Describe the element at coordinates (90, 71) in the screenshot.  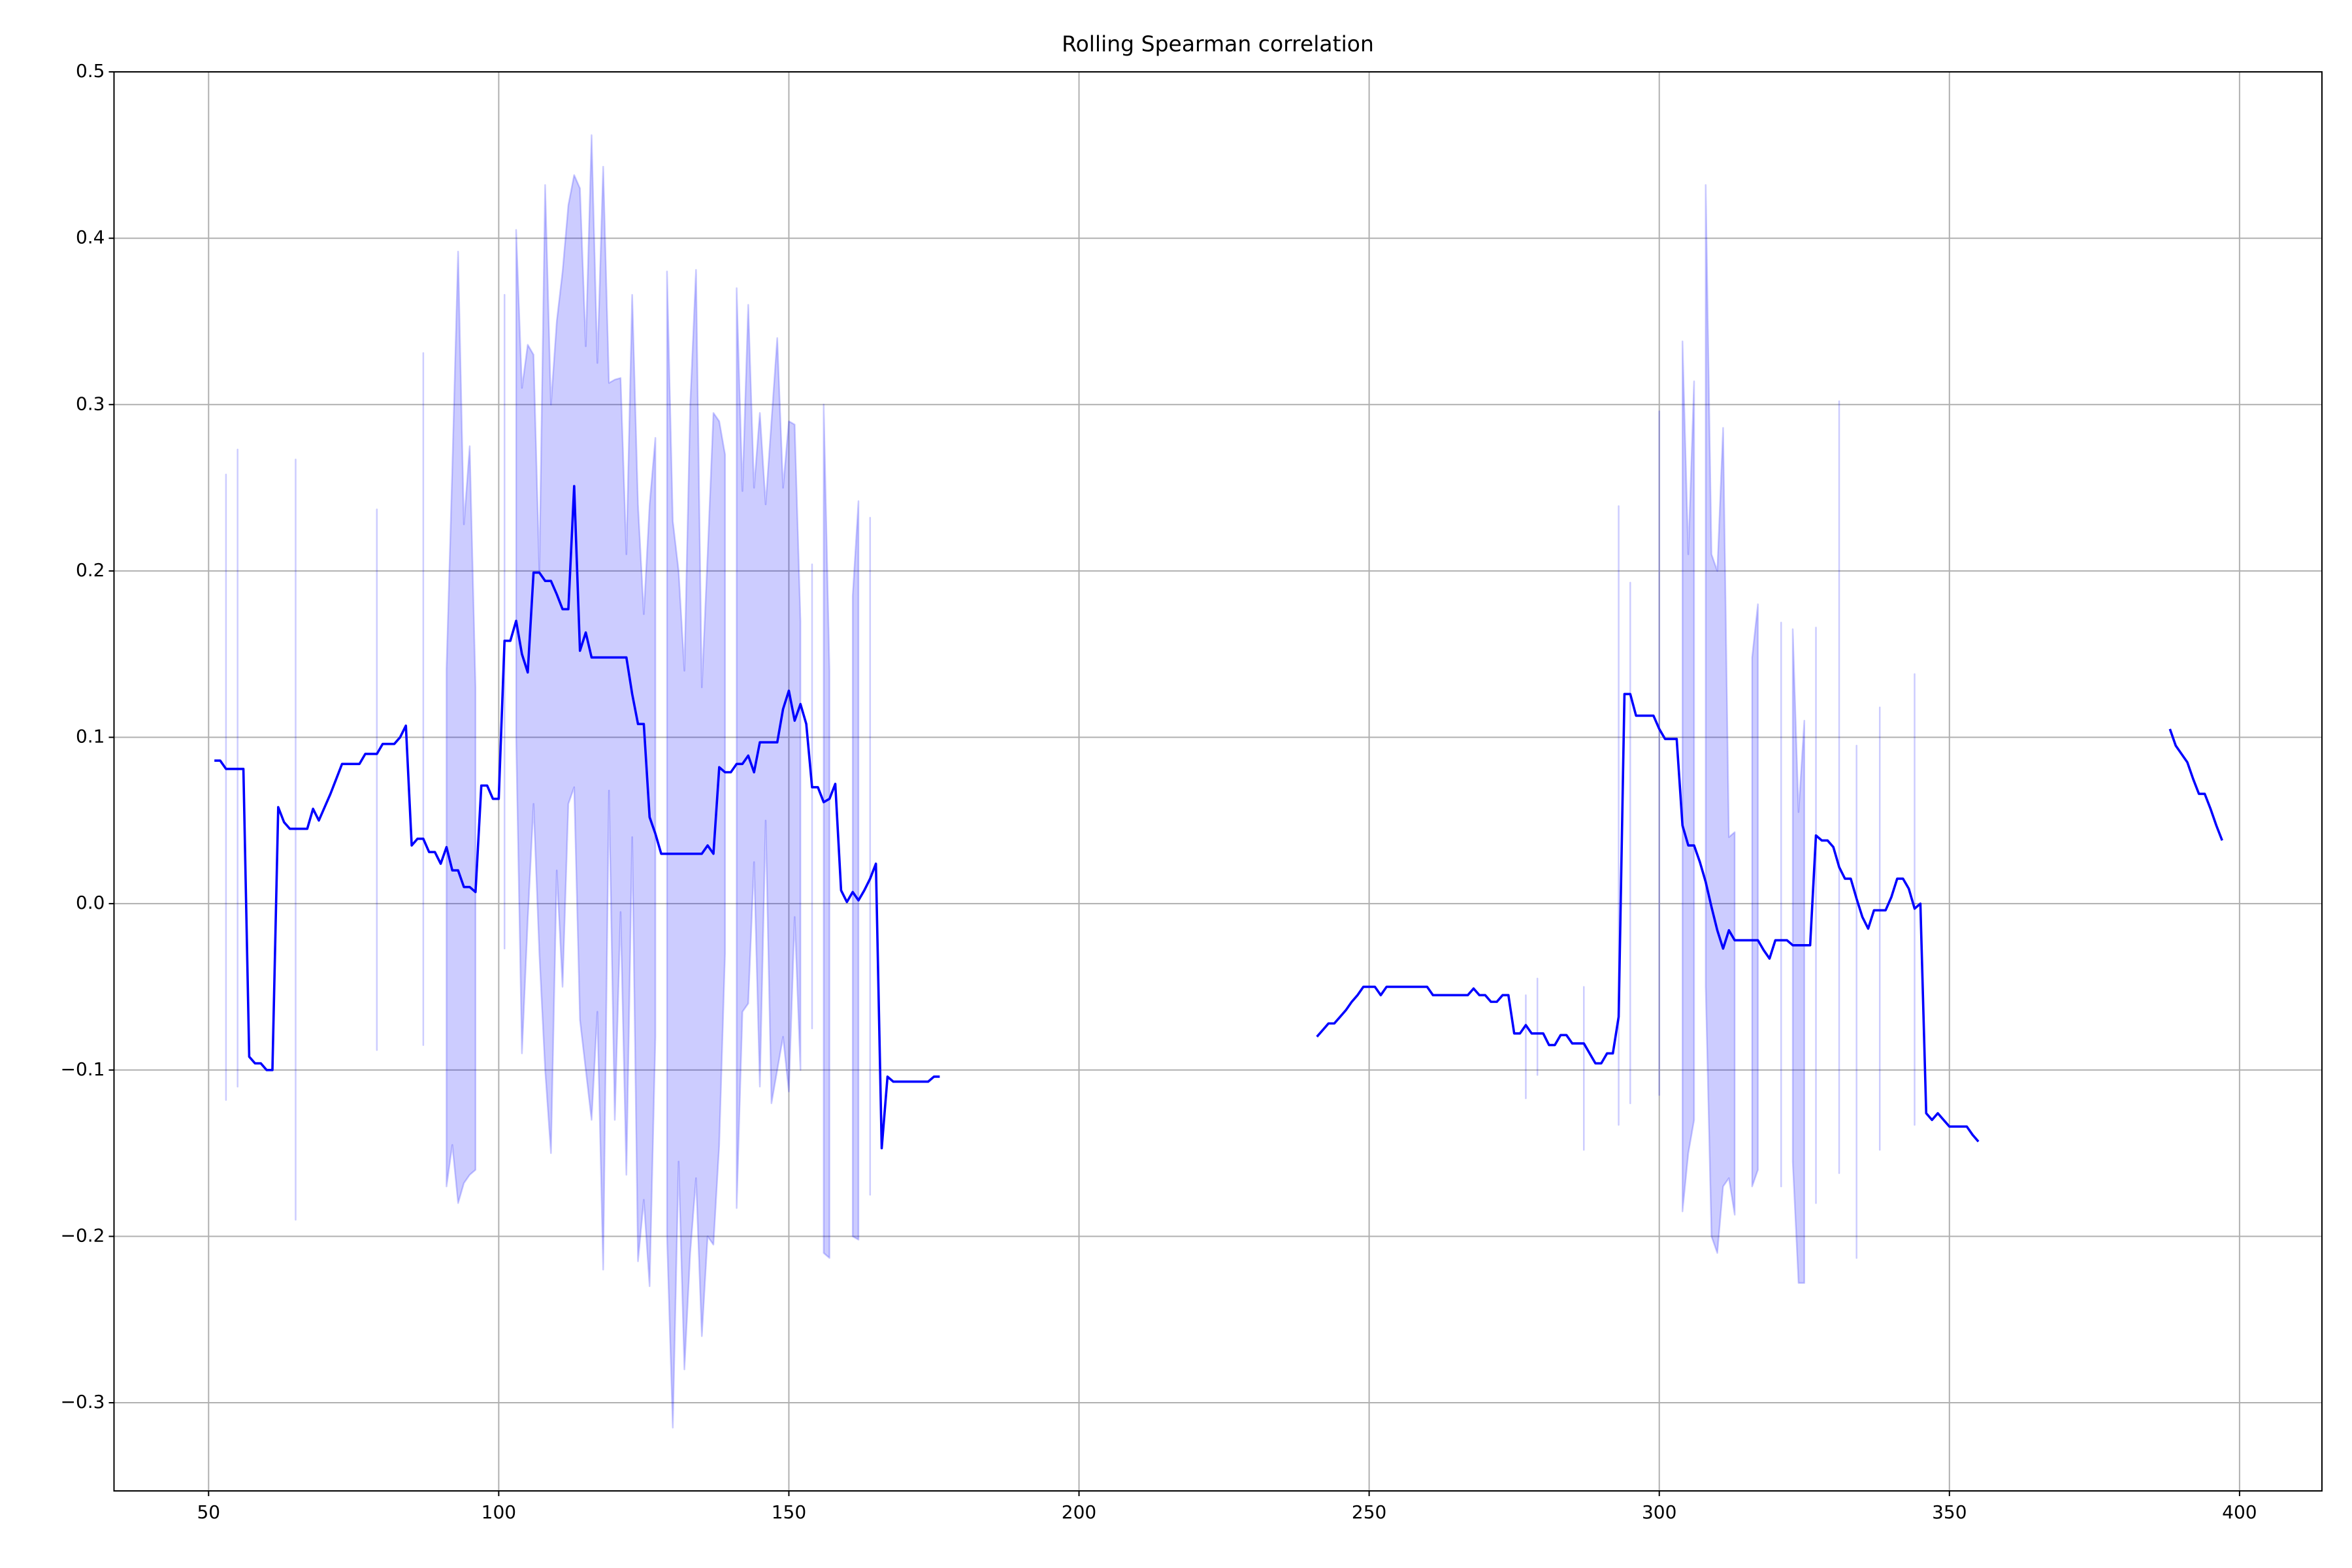
I see `y-tick-label: 0.5` at that location.